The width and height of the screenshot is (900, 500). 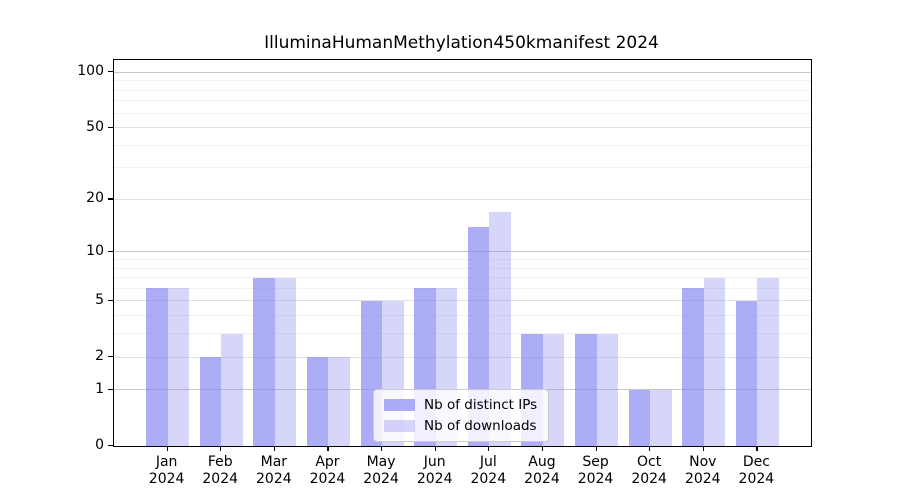 What do you see at coordinates (639, 417) in the screenshot?
I see `bar-ips-oct` at bounding box center [639, 417].